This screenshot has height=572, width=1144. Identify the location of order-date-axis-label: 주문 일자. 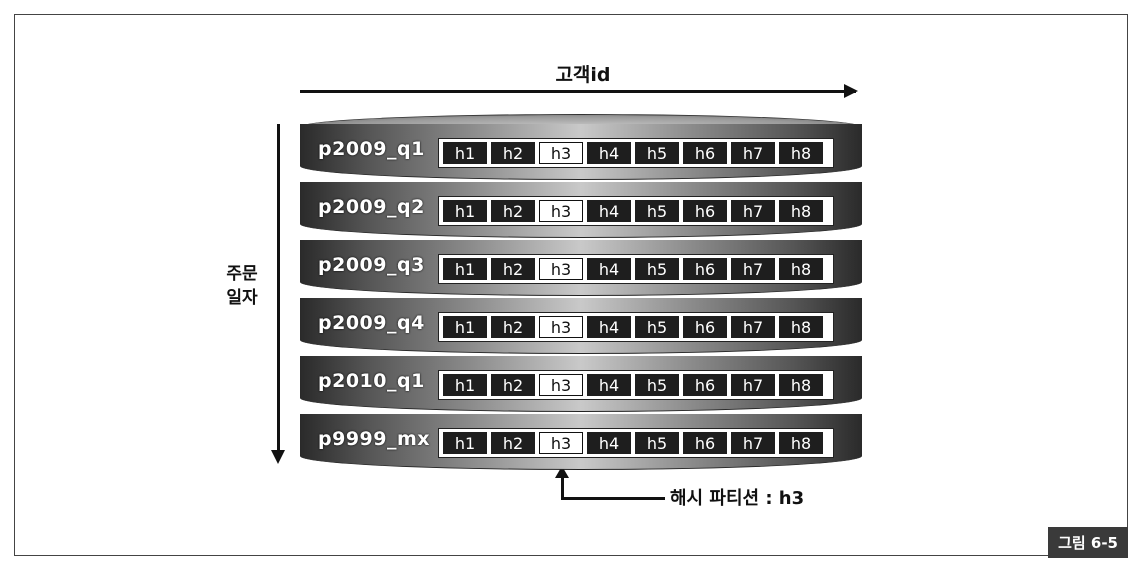
(242, 286).